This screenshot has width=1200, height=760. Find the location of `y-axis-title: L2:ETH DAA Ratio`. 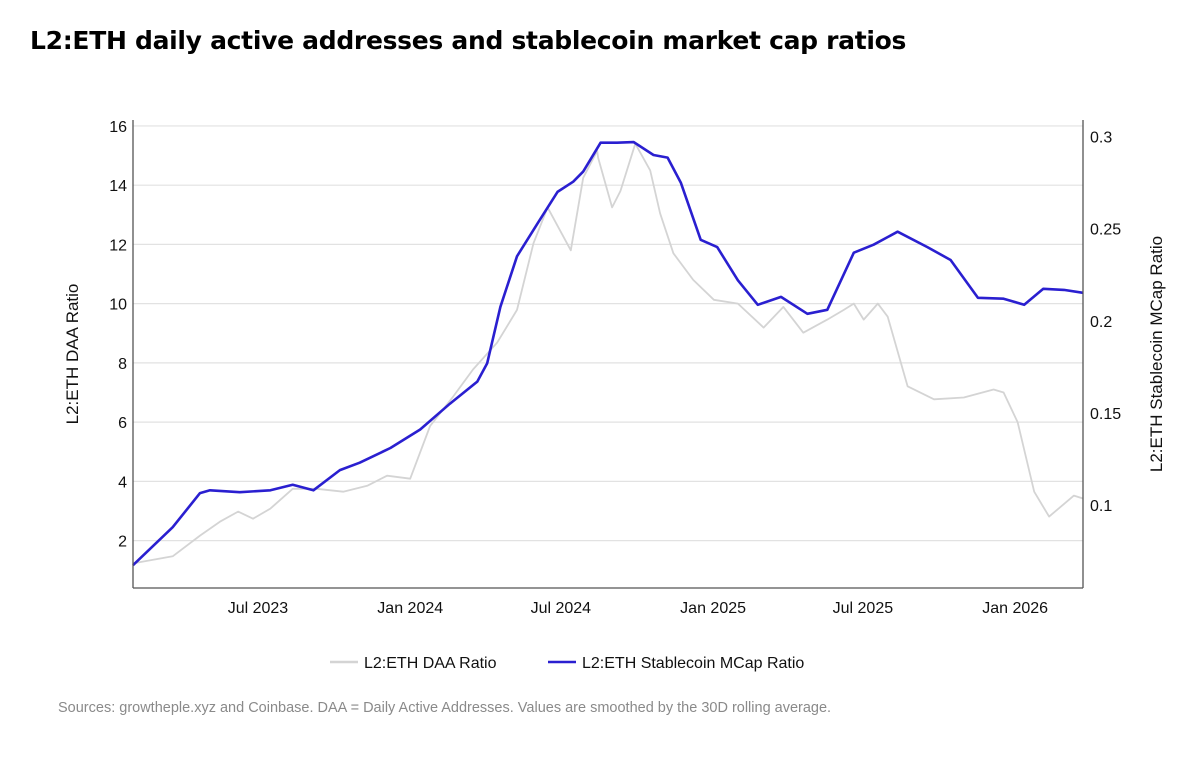

y-axis-title: L2:ETH DAA Ratio is located at coordinates (72, 354).